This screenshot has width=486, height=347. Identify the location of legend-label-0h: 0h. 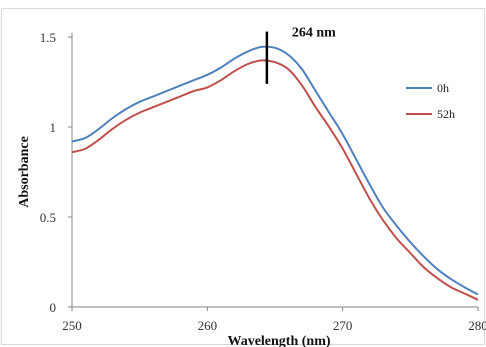
(443, 88).